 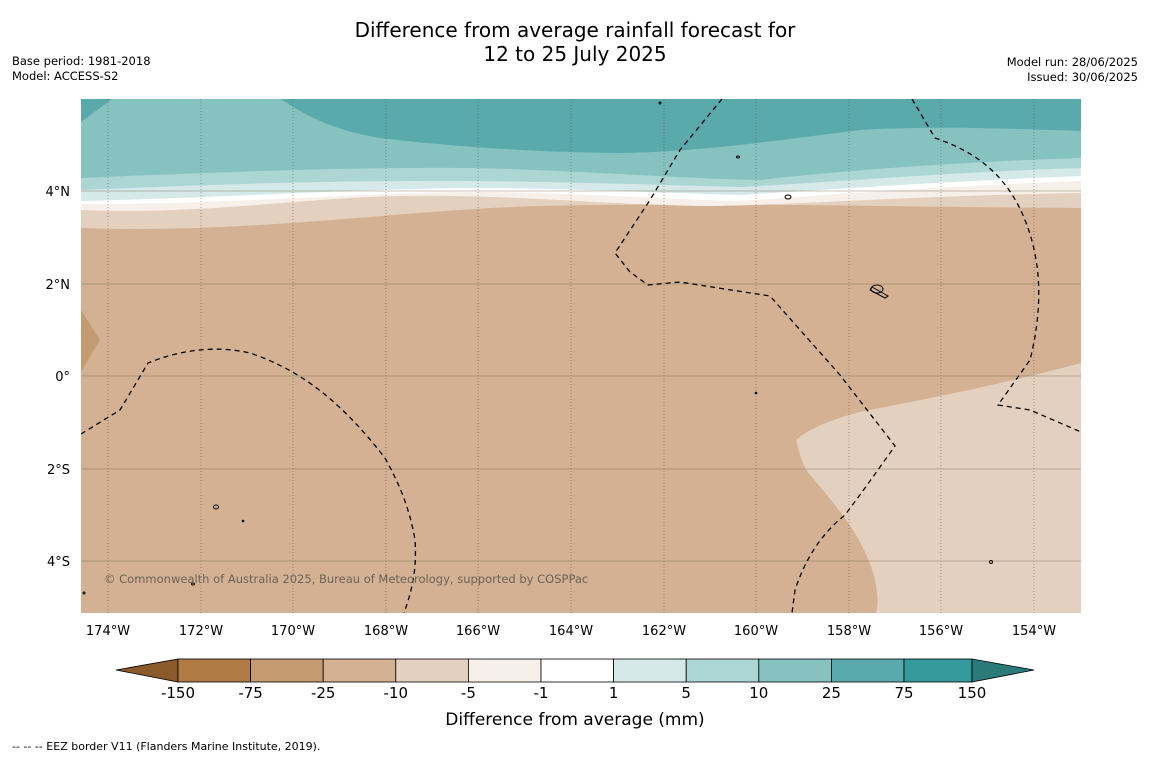 I want to click on base-period-text: Base period: 1981-2018, so click(x=81, y=61).